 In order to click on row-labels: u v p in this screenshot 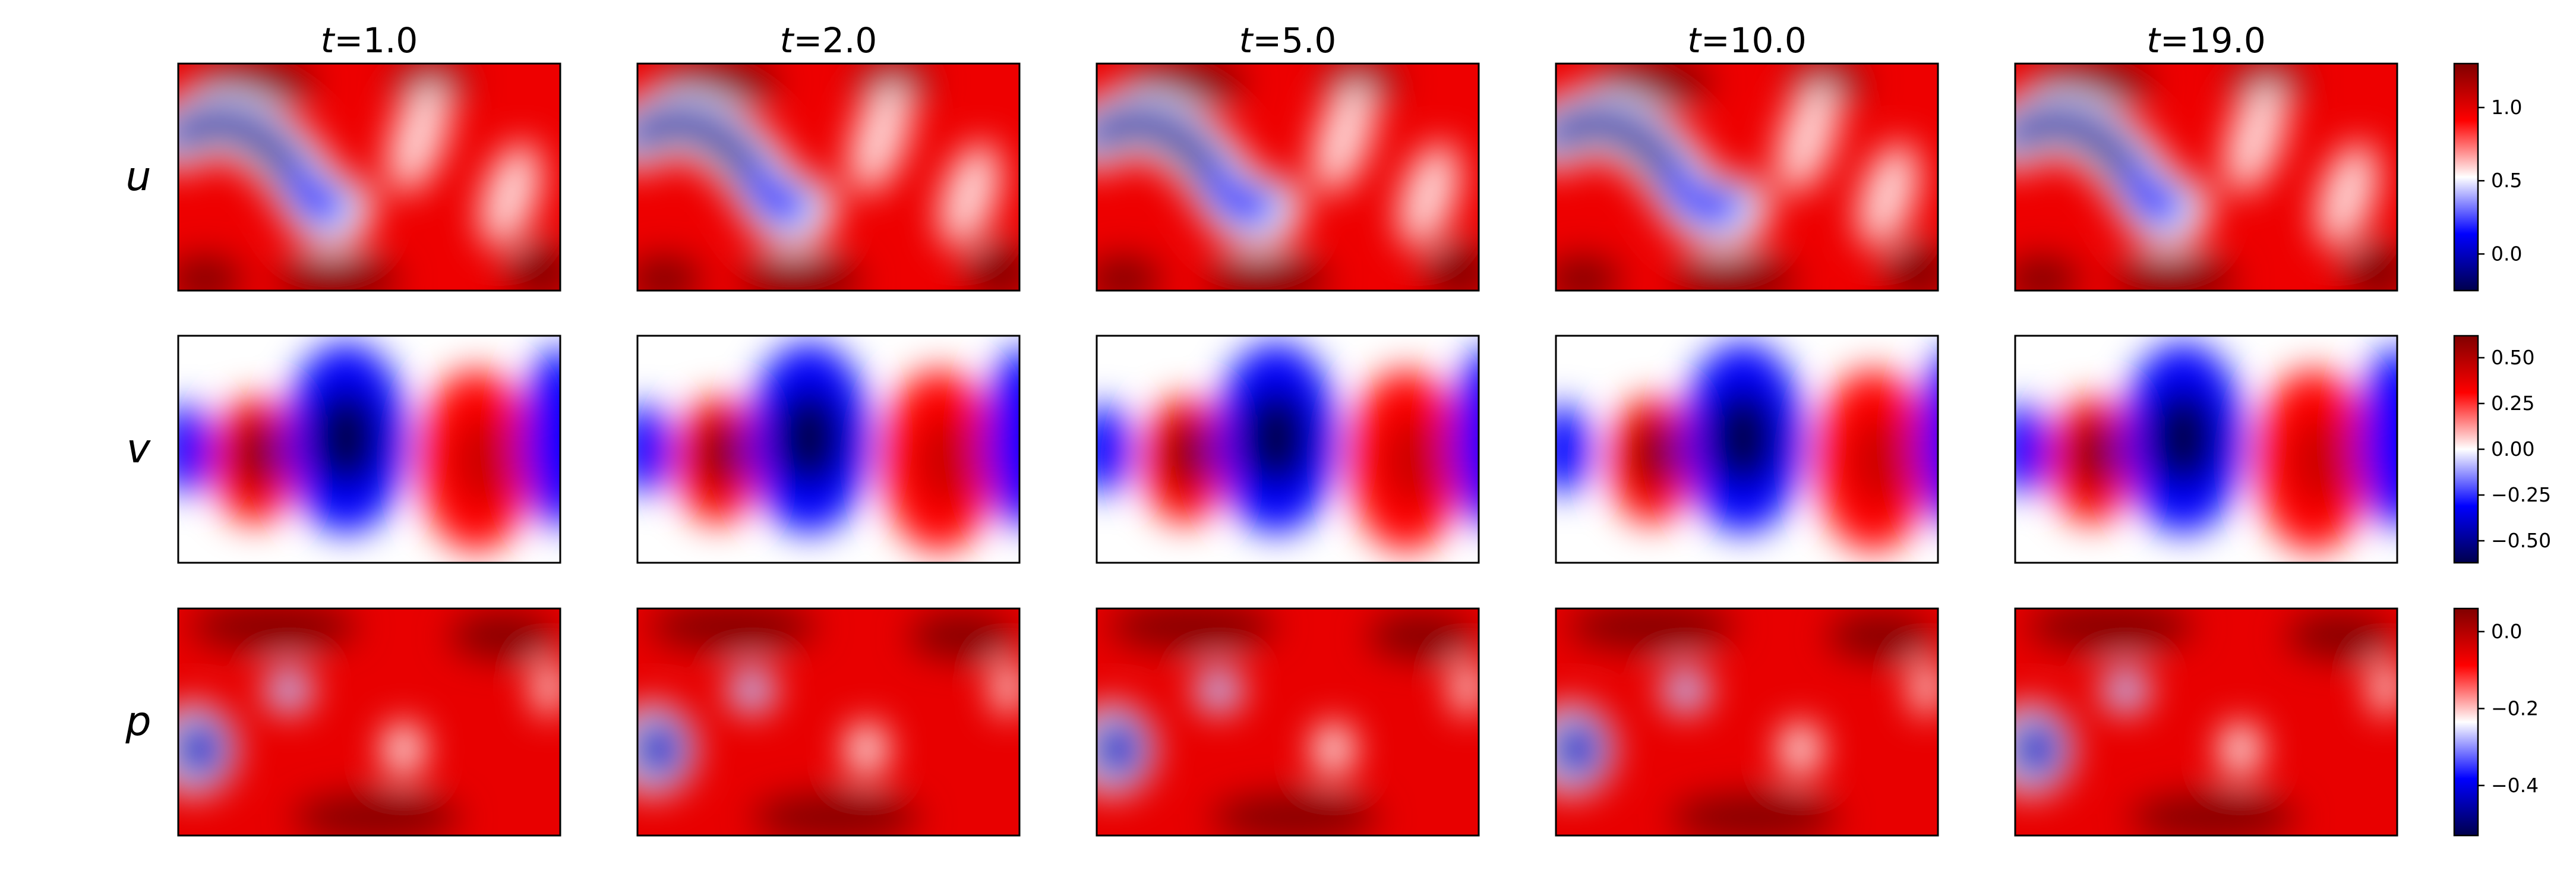, I will do `click(138, 449)`.